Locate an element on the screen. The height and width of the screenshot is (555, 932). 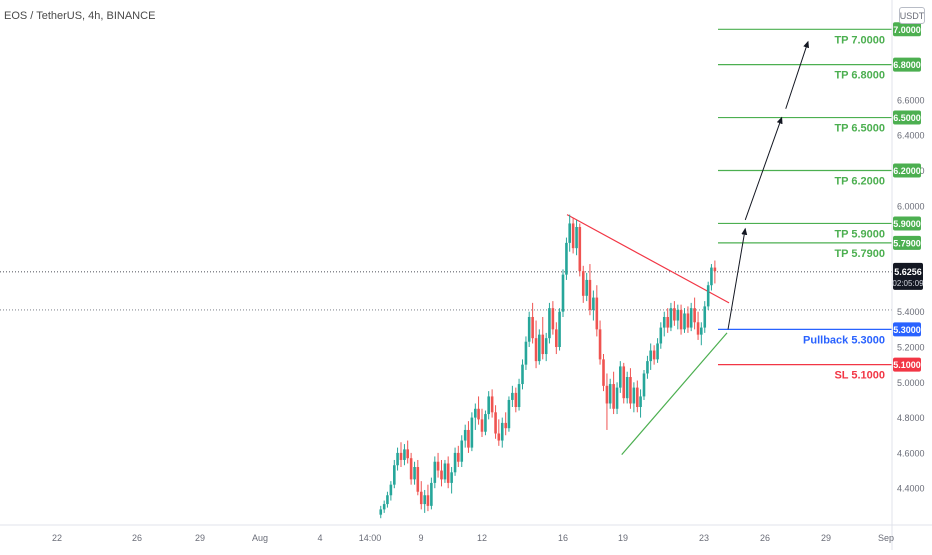
time-tick-label: 26 is located at coordinates (765, 538).